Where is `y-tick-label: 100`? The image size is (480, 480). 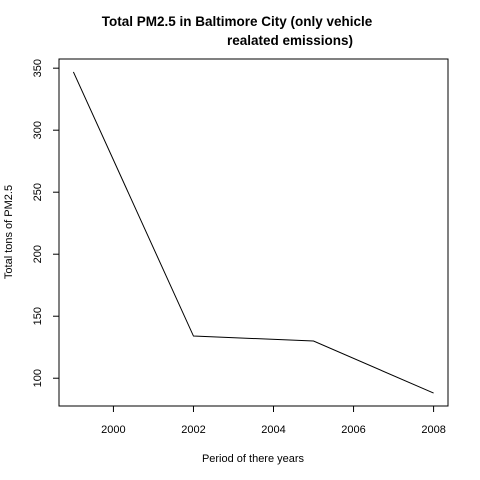
y-tick-label: 100 is located at coordinates (38, 378).